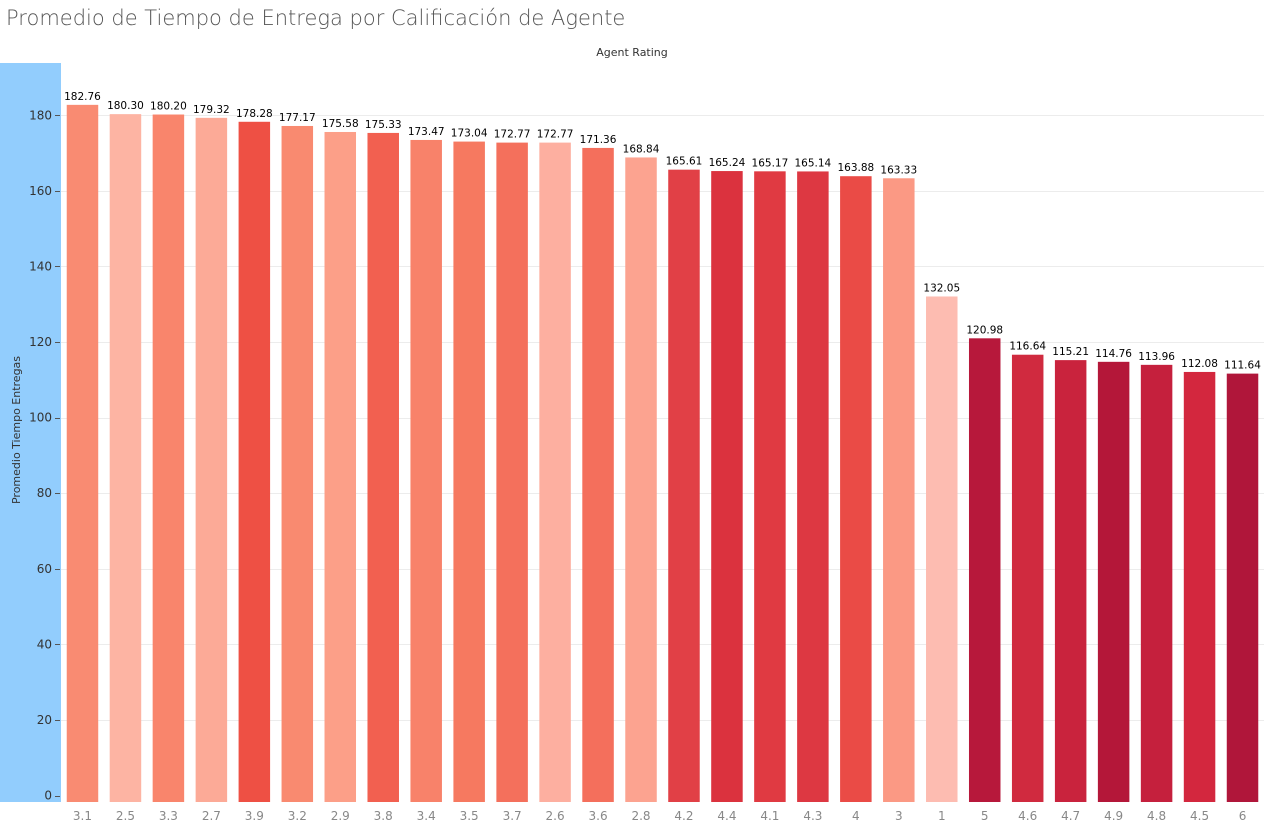 This screenshot has height=824, width=1264. Describe the element at coordinates (726, 816) in the screenshot. I see `x-tick-label: 4.4` at that location.